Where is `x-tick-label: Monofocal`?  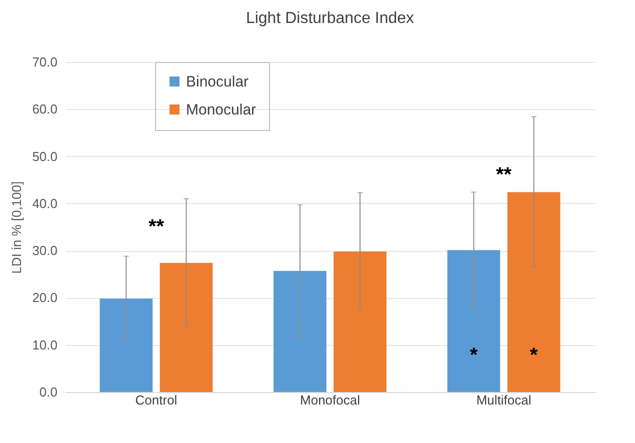
x-tick-label: Monofocal is located at coordinates (330, 400).